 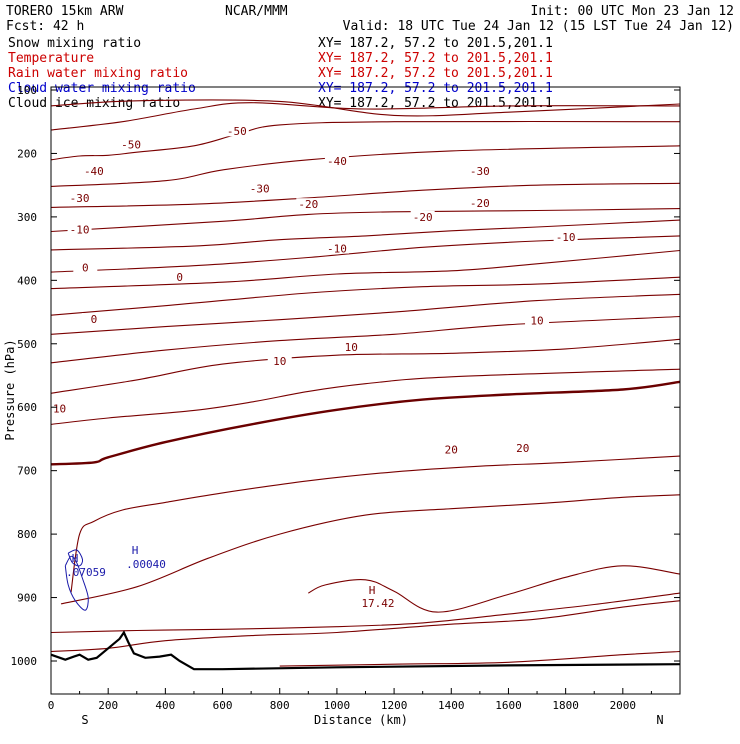 I want to click on legend-rain-xy: XY= 187.2, 57.2 to 201.5,201.1, so click(x=435, y=73).